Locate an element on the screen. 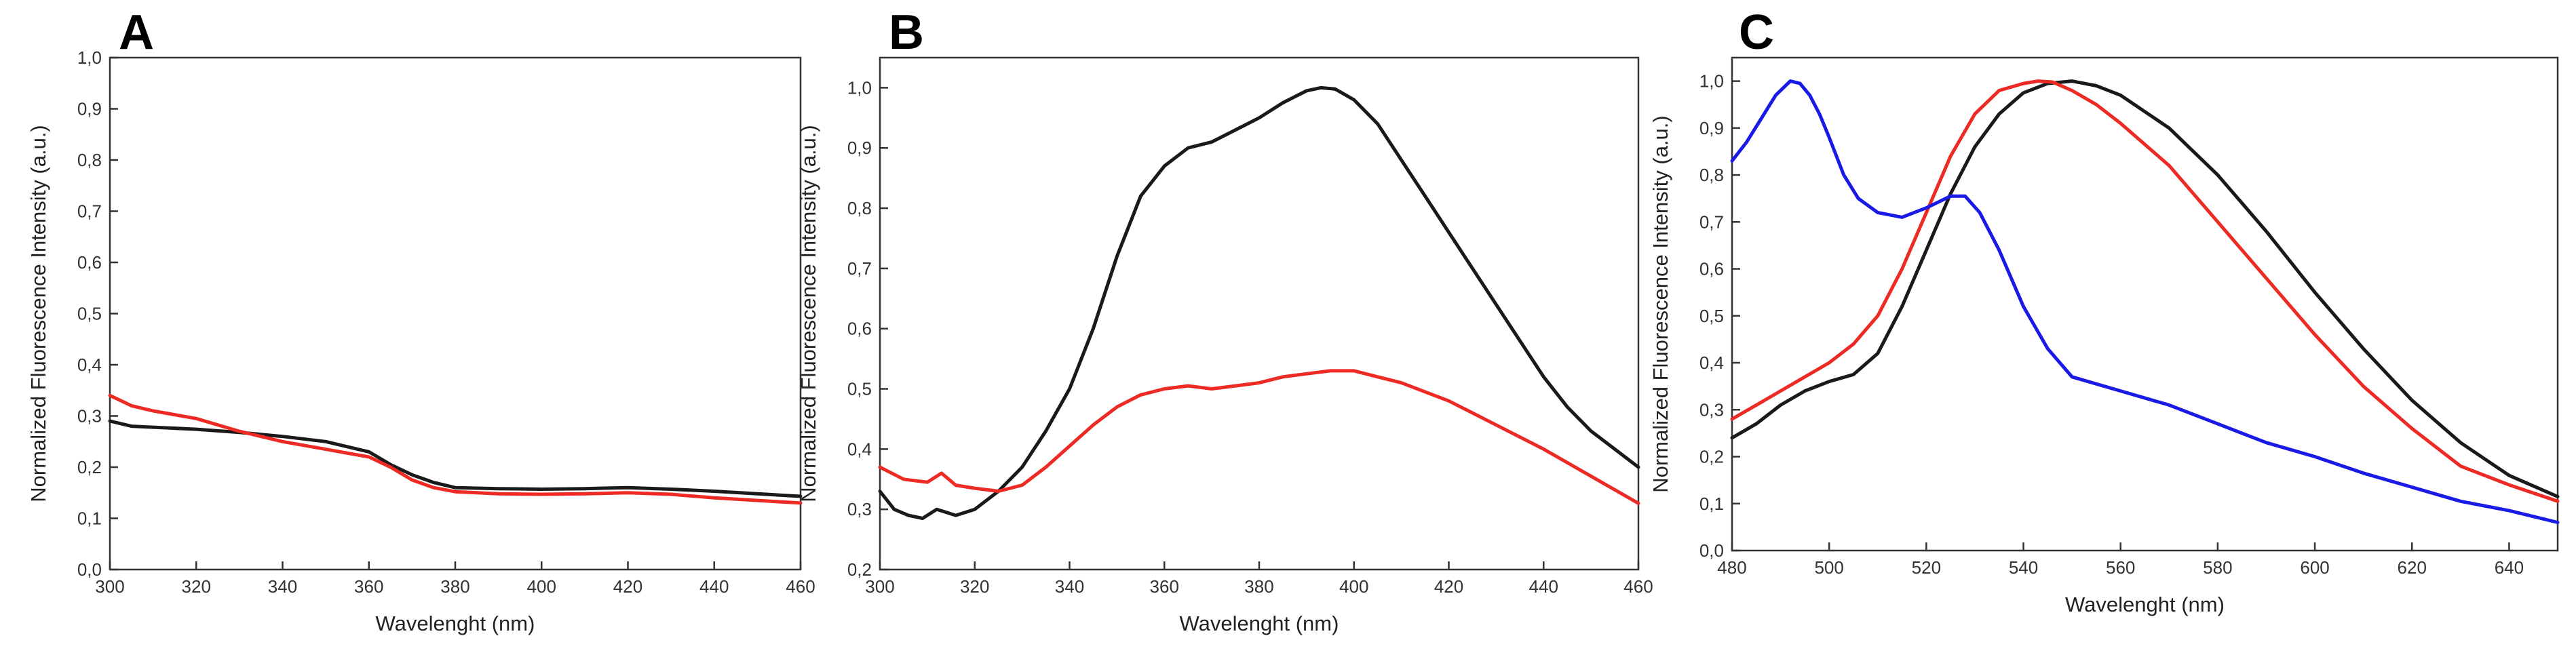 Image resolution: width=2576 pixels, height=657 pixels. x-tick-label-b: 340 is located at coordinates (1069, 586).